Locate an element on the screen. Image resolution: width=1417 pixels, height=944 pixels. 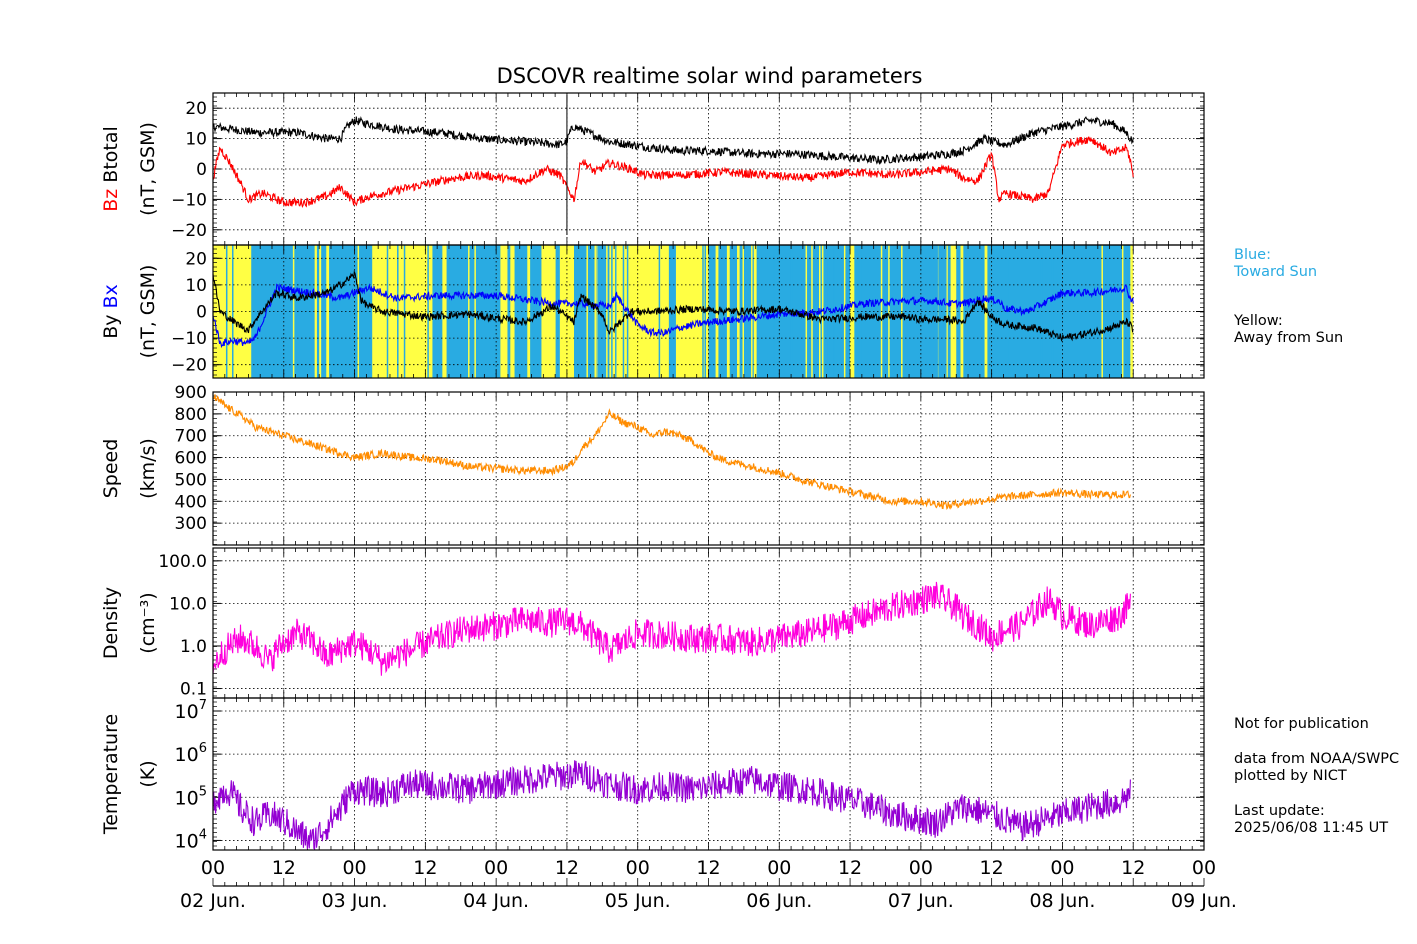
x-day-label: 08 Jun. is located at coordinates (1062, 901).